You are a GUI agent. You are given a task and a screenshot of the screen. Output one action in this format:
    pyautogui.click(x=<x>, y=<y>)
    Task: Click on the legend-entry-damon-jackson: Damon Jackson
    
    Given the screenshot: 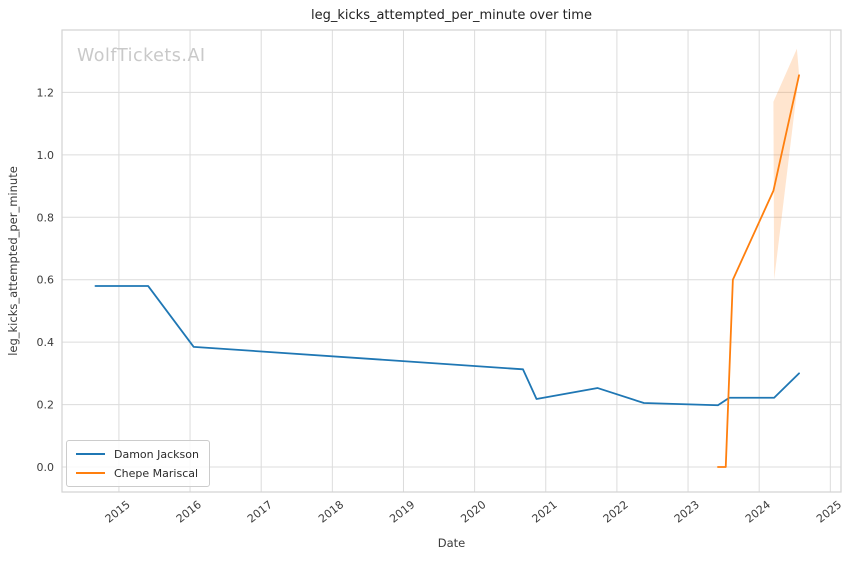 What is the action you would take?
    pyautogui.click(x=137, y=454)
    